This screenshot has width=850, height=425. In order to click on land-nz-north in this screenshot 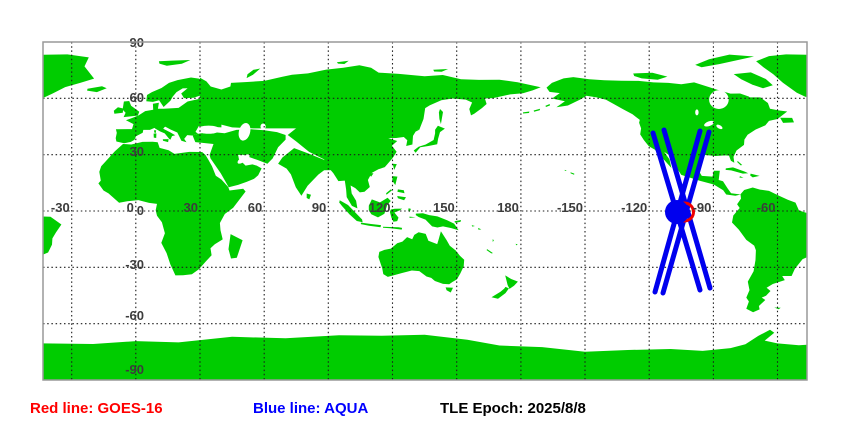, I will do `click(511, 282)`.